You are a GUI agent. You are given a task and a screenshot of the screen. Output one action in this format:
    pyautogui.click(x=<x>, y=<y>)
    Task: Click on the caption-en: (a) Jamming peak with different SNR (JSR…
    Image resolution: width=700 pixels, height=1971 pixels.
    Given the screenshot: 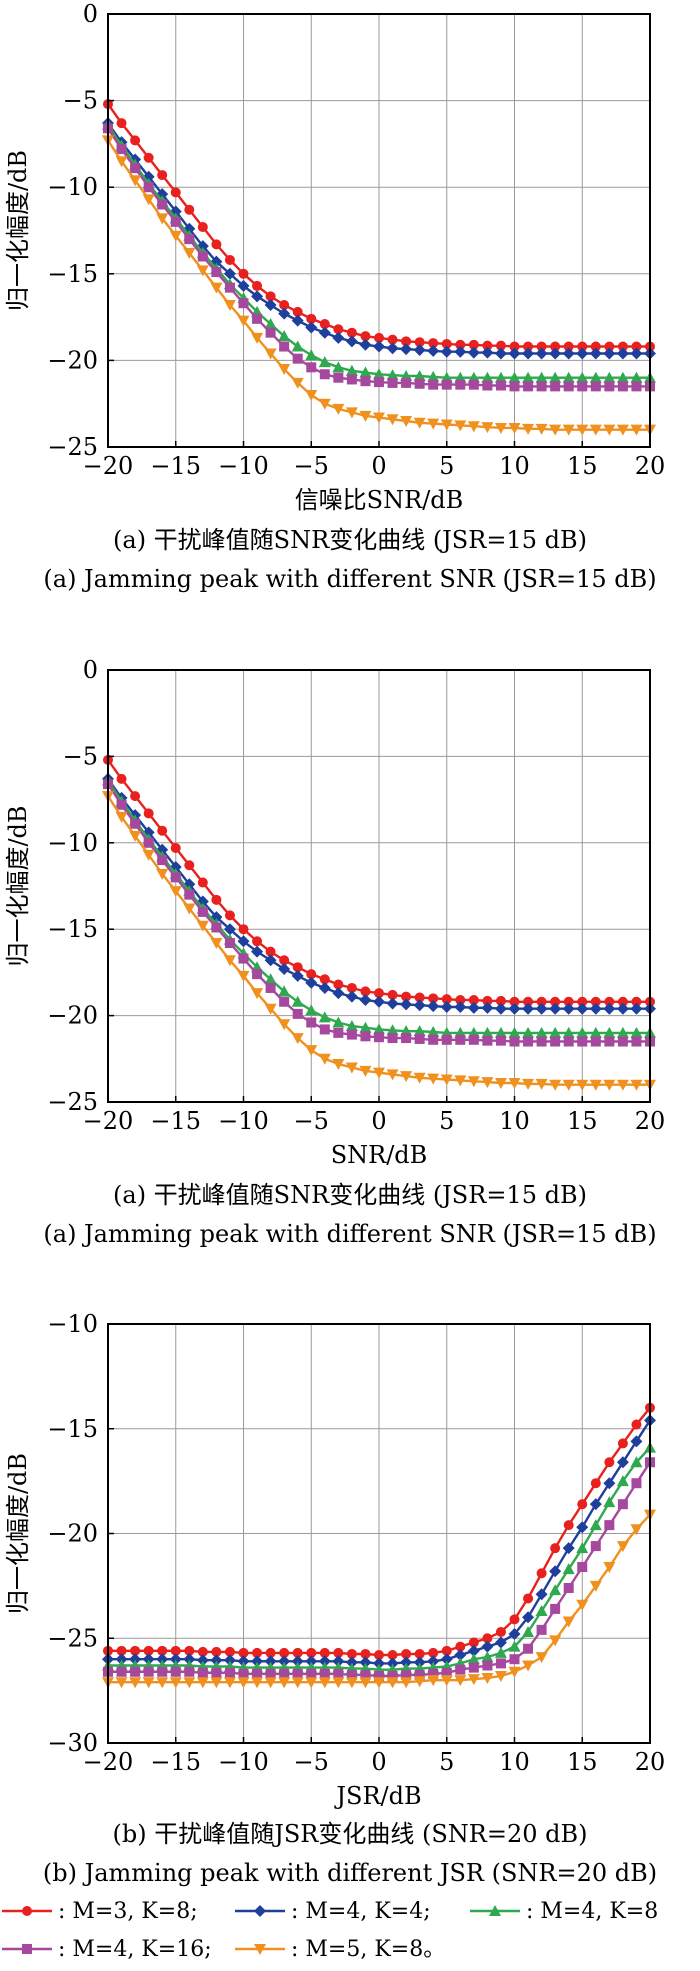 What is the action you would take?
    pyautogui.click(x=349, y=579)
    